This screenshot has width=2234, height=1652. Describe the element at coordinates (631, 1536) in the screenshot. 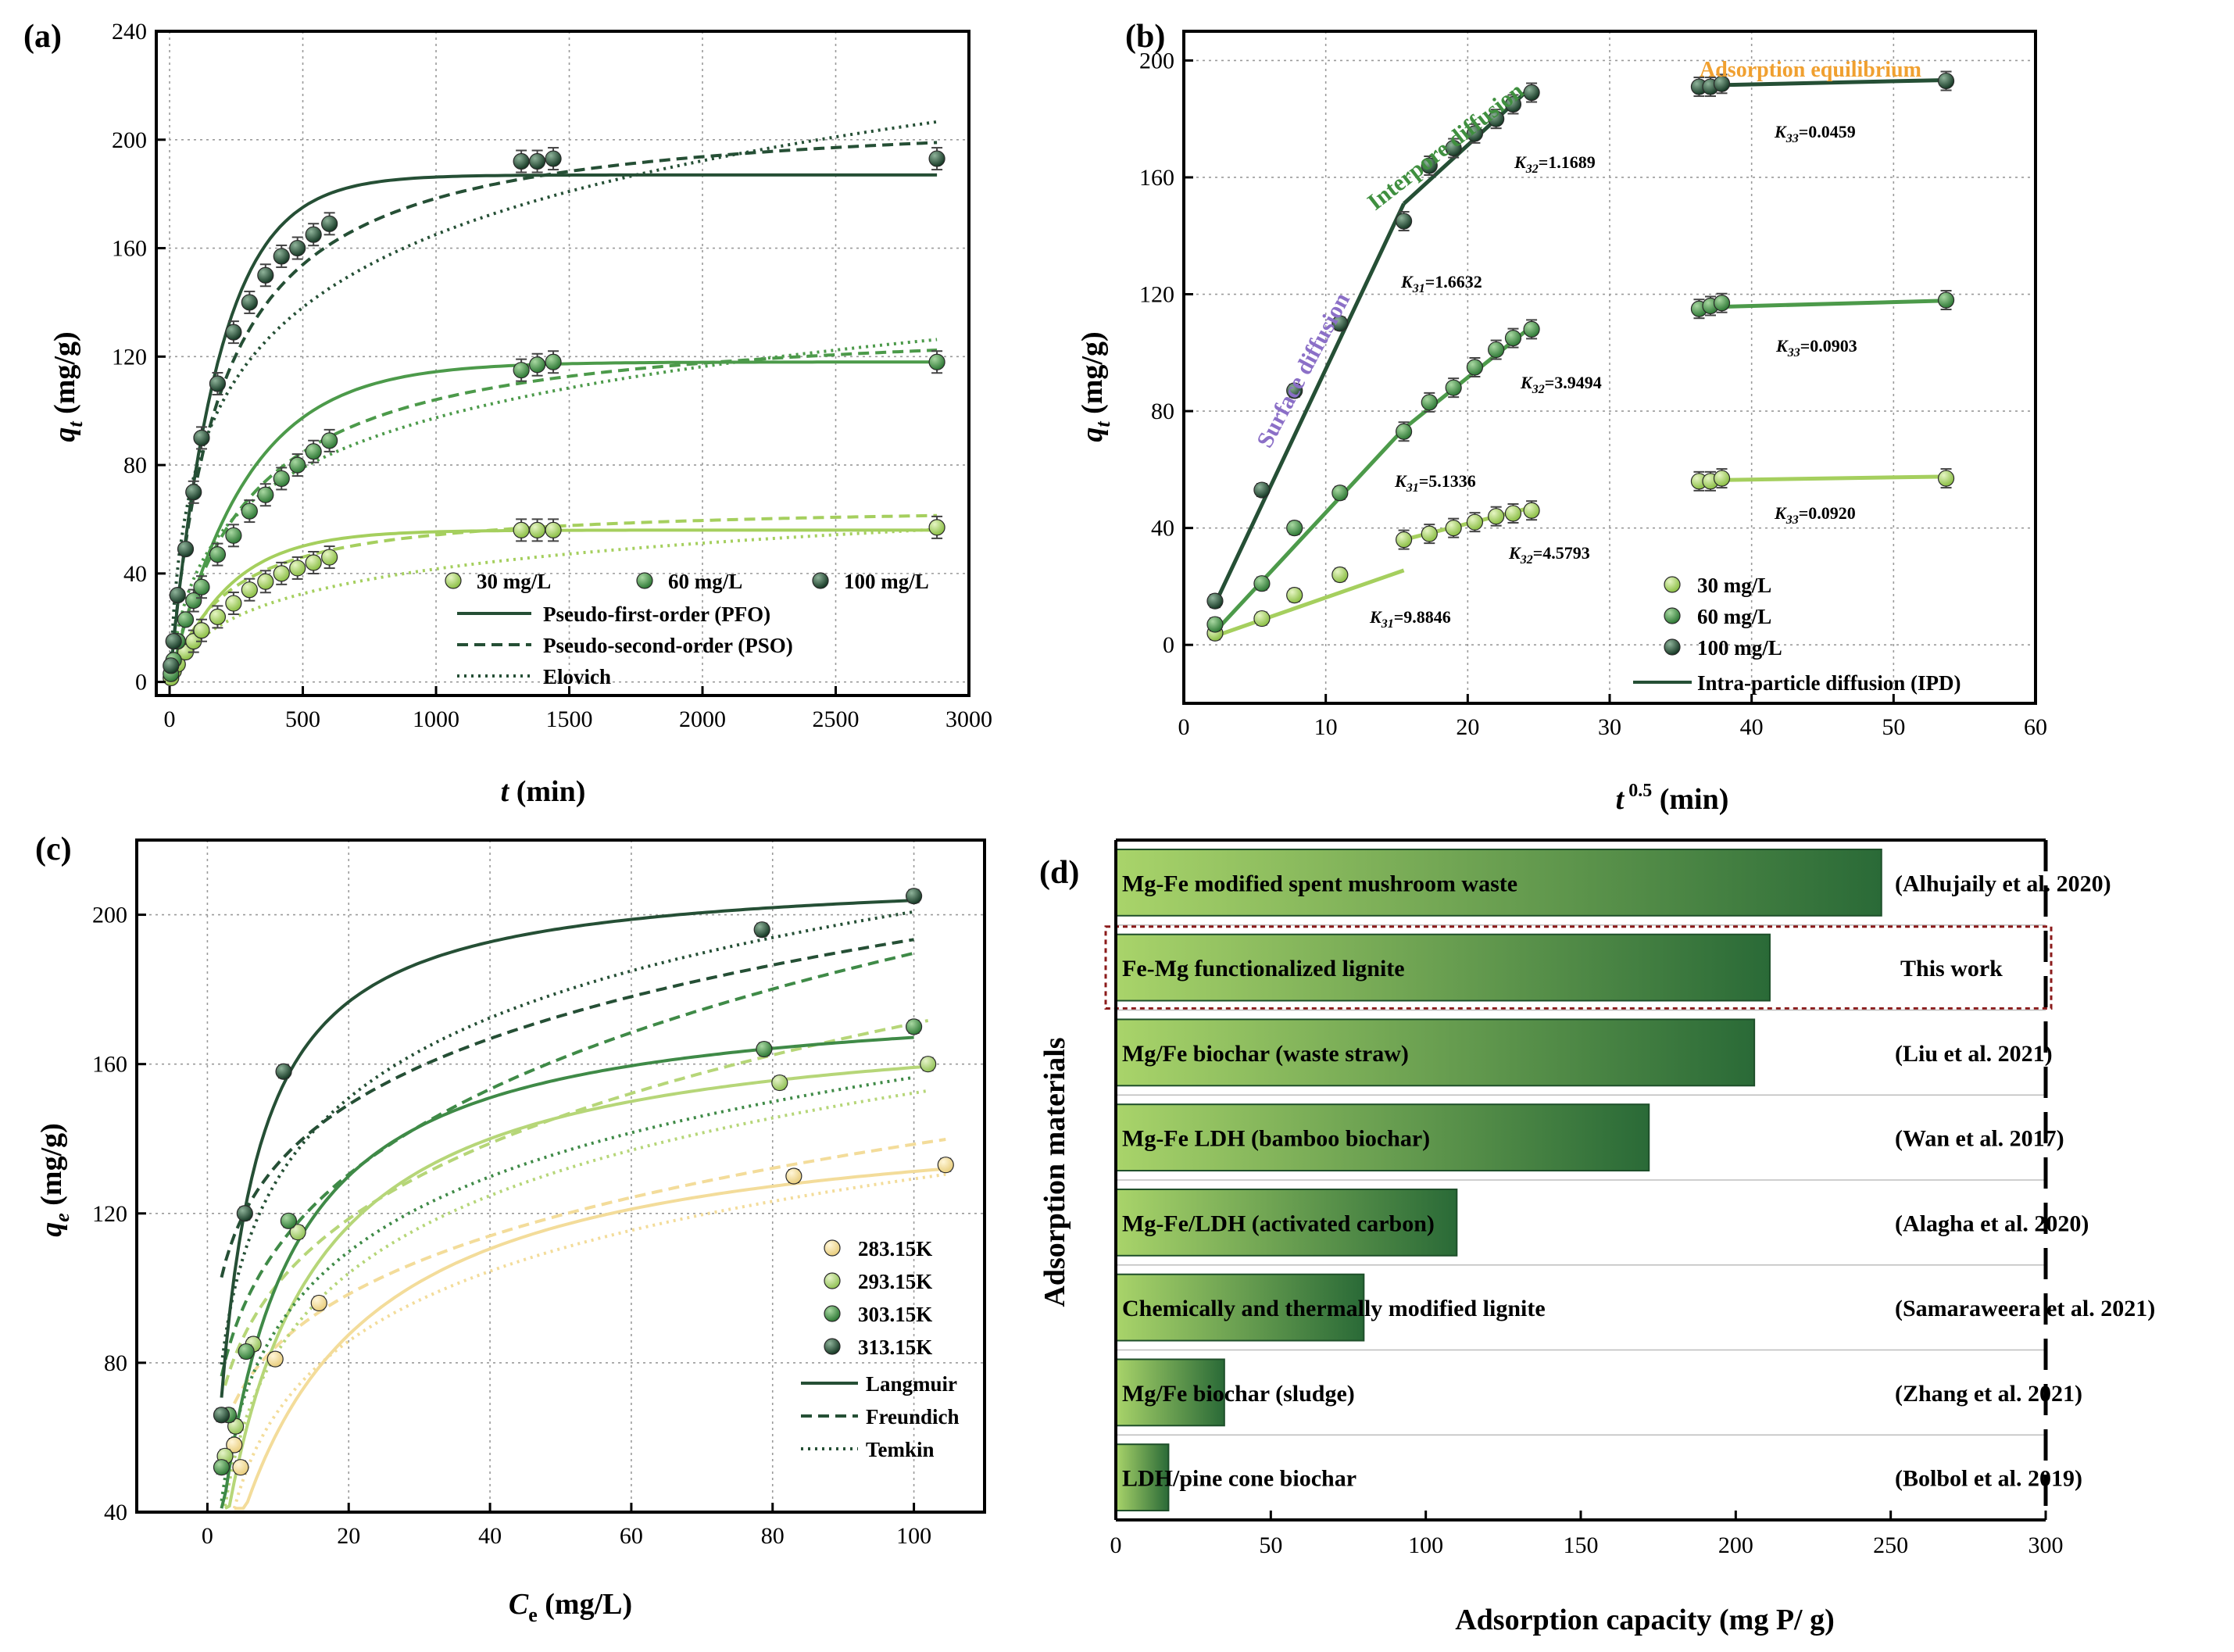

I see `panel-c-xtick-label: 60` at that location.